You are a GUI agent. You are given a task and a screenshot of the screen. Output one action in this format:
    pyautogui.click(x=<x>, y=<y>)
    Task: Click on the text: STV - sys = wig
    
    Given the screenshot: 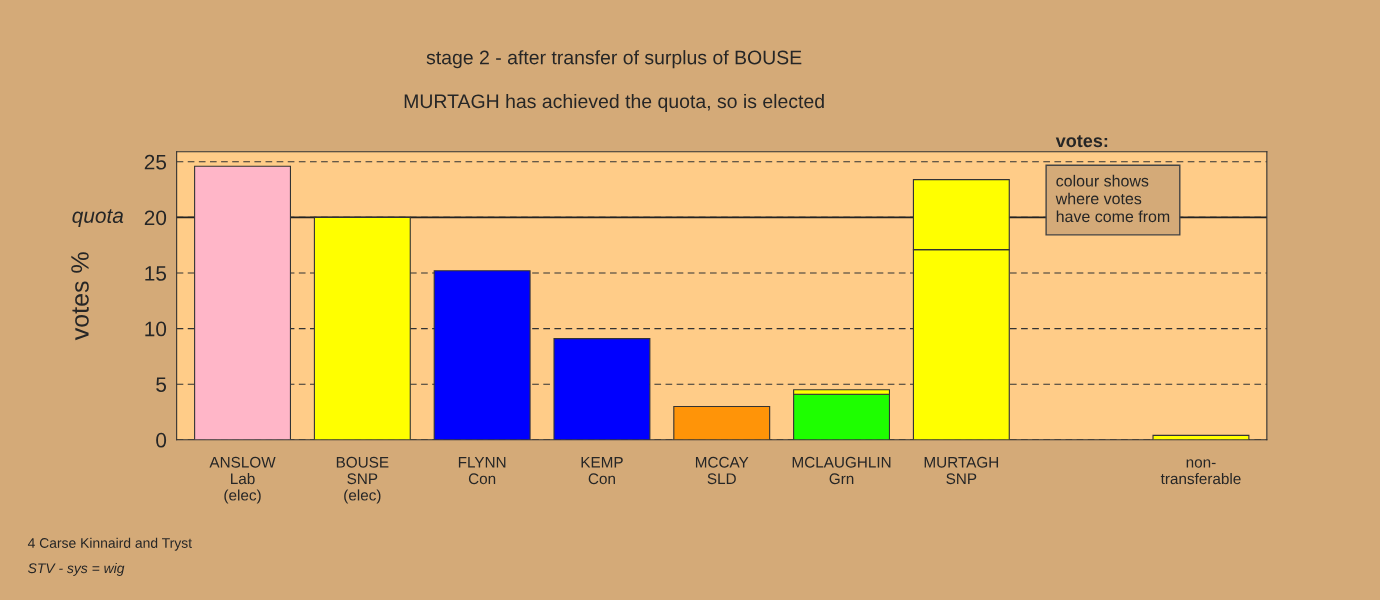 What is the action you would take?
    pyautogui.click(x=76, y=569)
    